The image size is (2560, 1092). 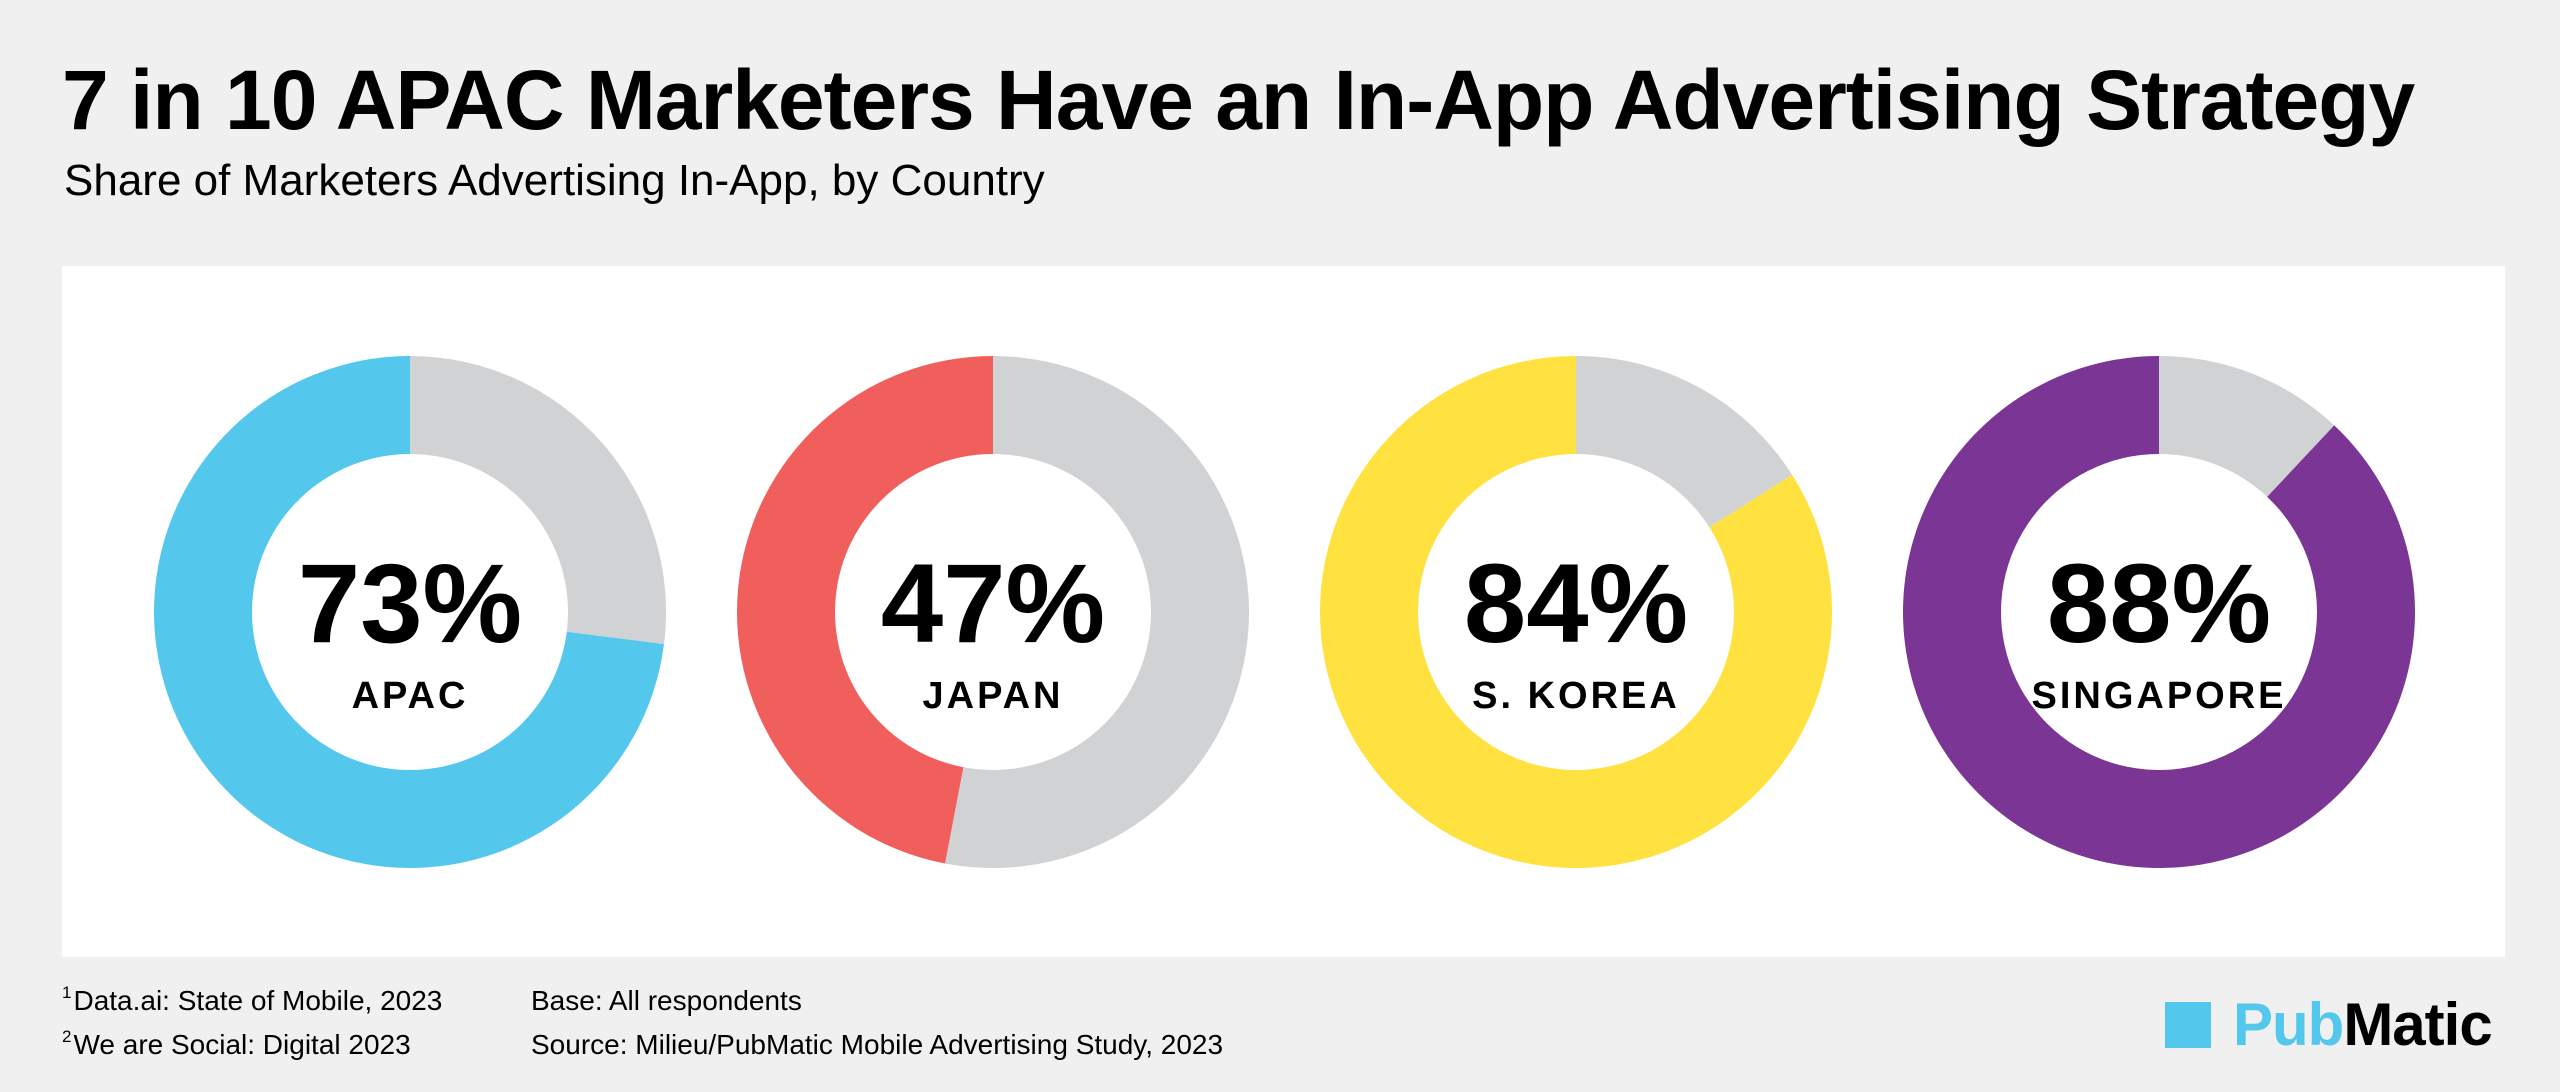 I want to click on value-label-singapore: 88%, so click(x=2159, y=603).